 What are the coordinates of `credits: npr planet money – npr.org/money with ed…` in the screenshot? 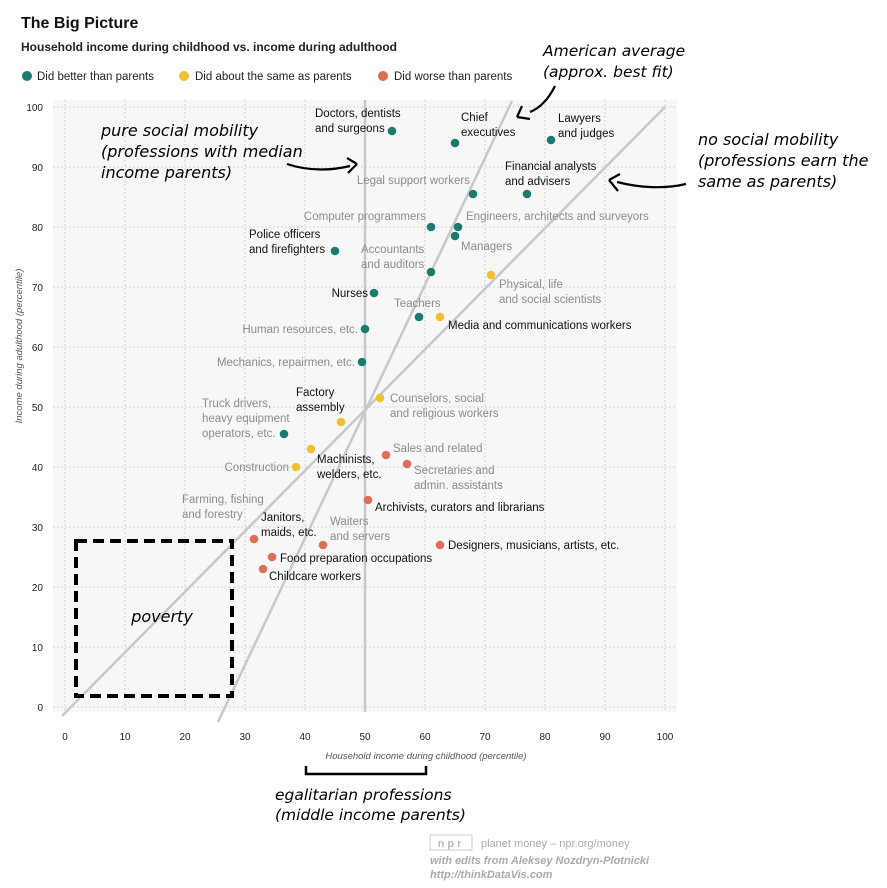 It's located at (539, 857).